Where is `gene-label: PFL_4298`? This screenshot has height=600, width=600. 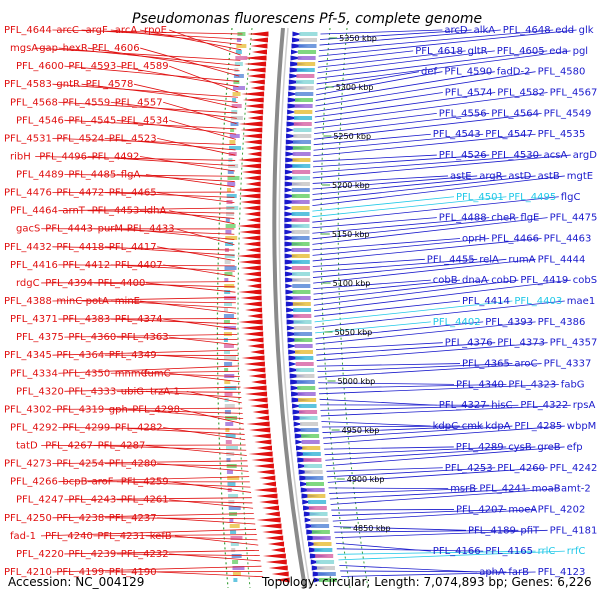
gene-label: PFL_4298 is located at coordinates (156, 409).